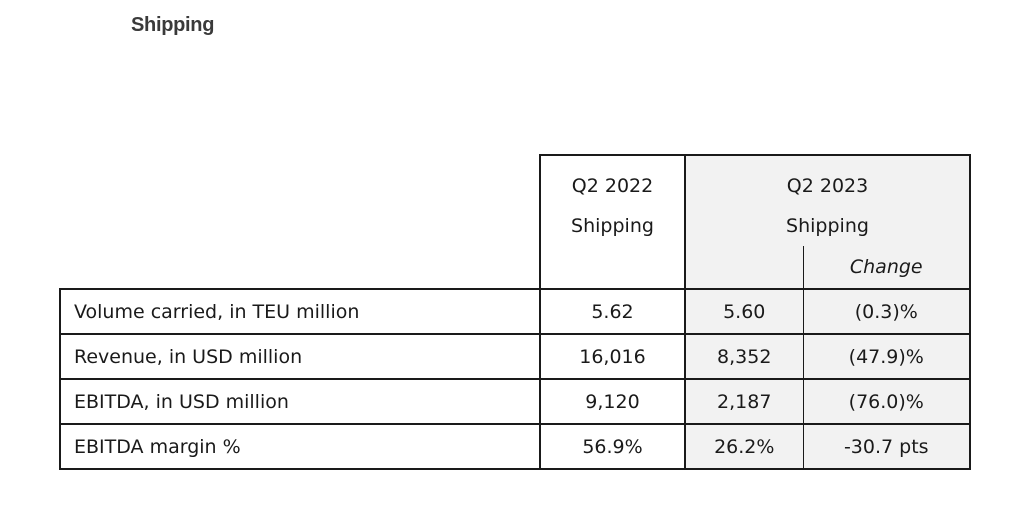  I want to click on value-q2-2022: 5.62, so click(612, 311).